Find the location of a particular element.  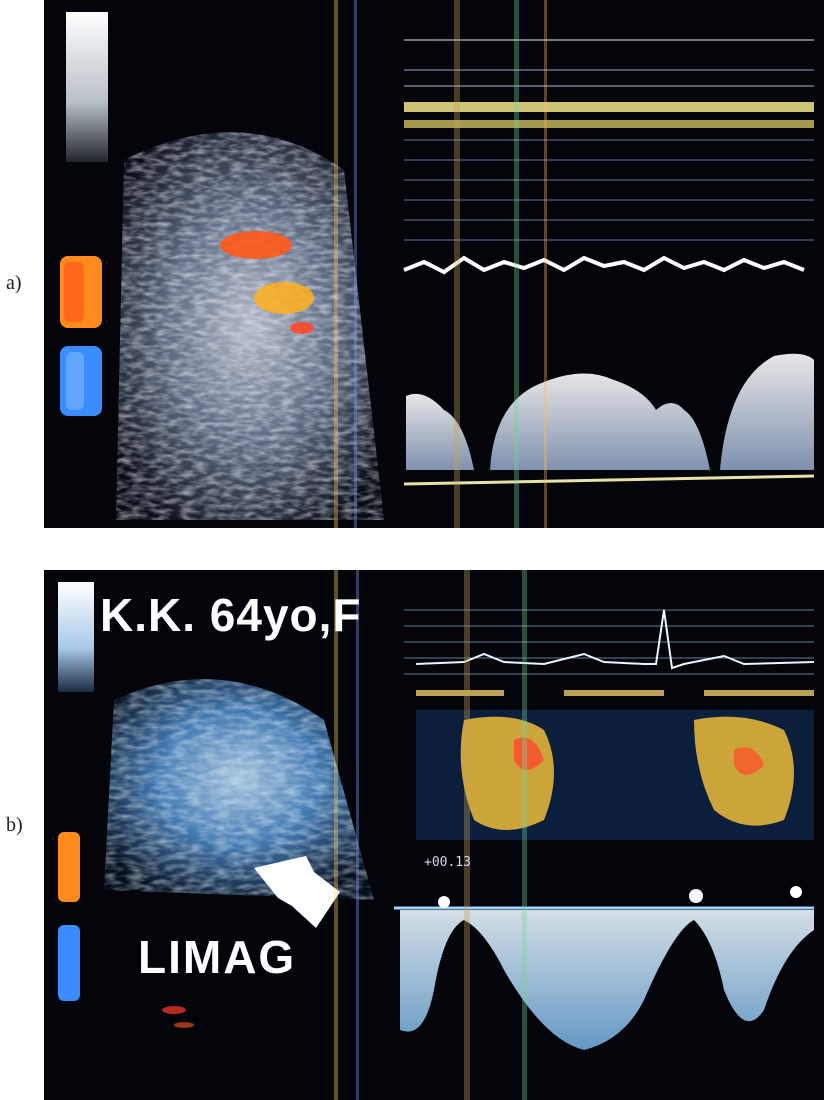

color-flow-region is located at coordinates (256, 245).